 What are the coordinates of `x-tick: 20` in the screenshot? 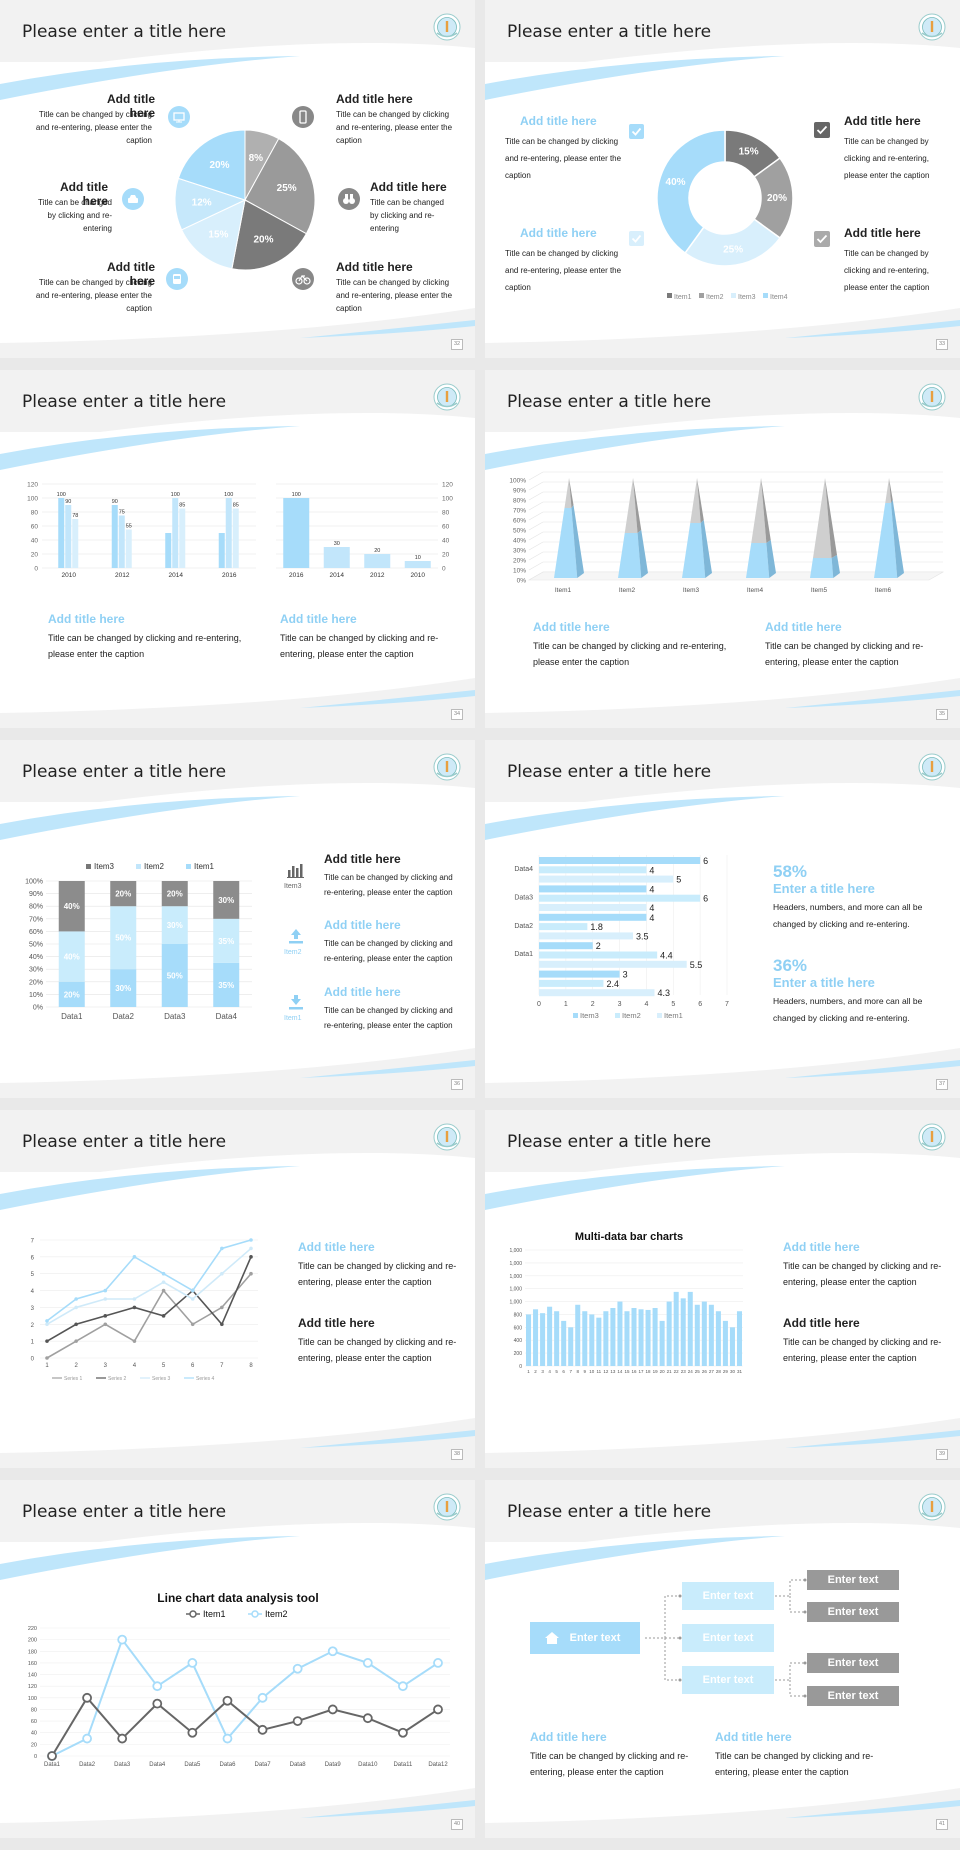 It's located at (663, 1371).